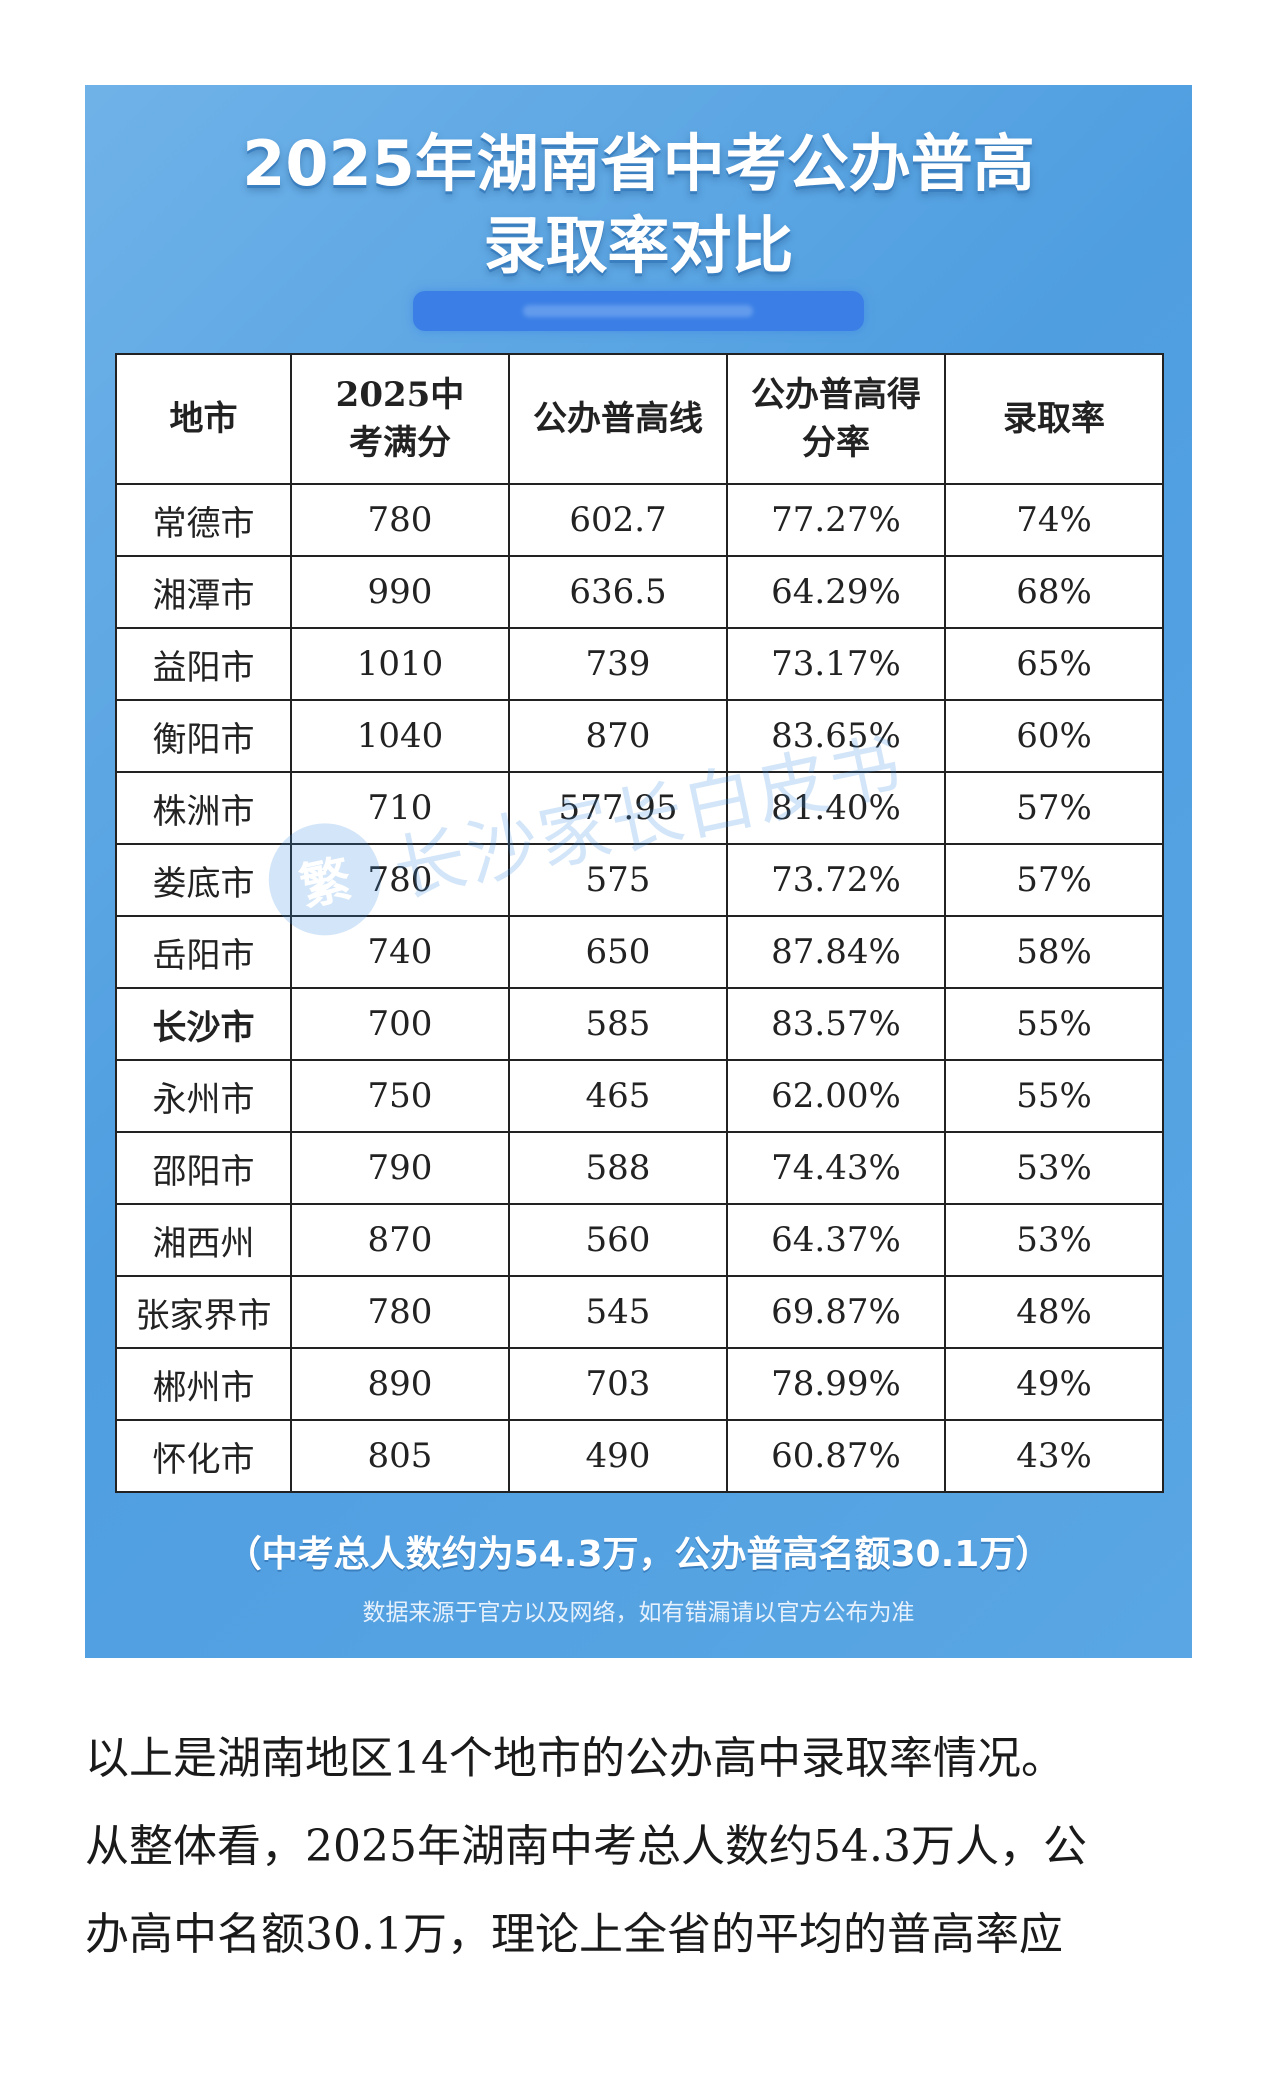 The height and width of the screenshot is (2097, 1280). Describe the element at coordinates (618, 880) in the screenshot. I see `cell-public-line: 575` at that location.